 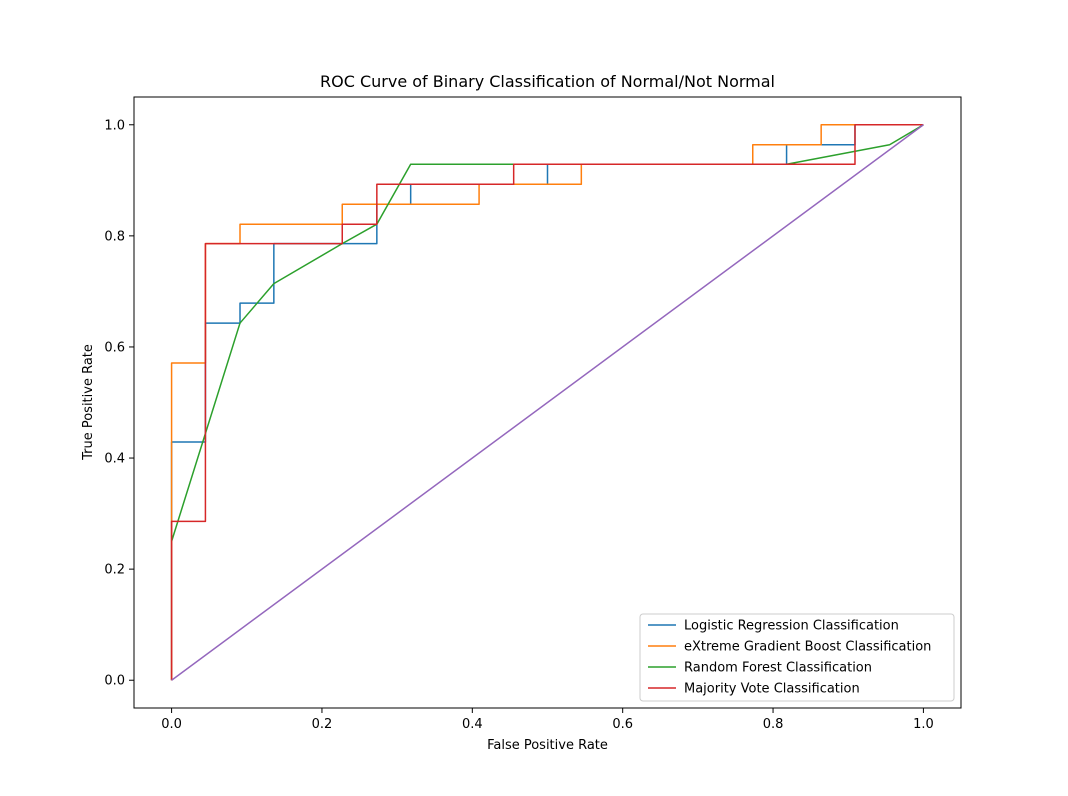 I want to click on y-tick-label: 0.0, so click(x=114, y=681).